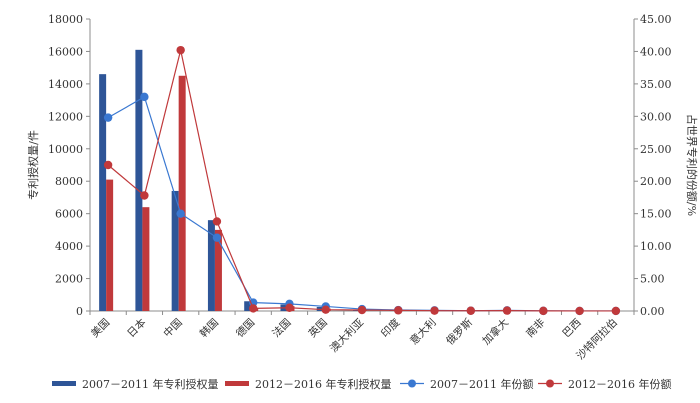 Image resolution: width=700 pixels, height=403 pixels. Describe the element at coordinates (65, 19) in the screenshot. I see `left-tick-label: 18000` at that location.